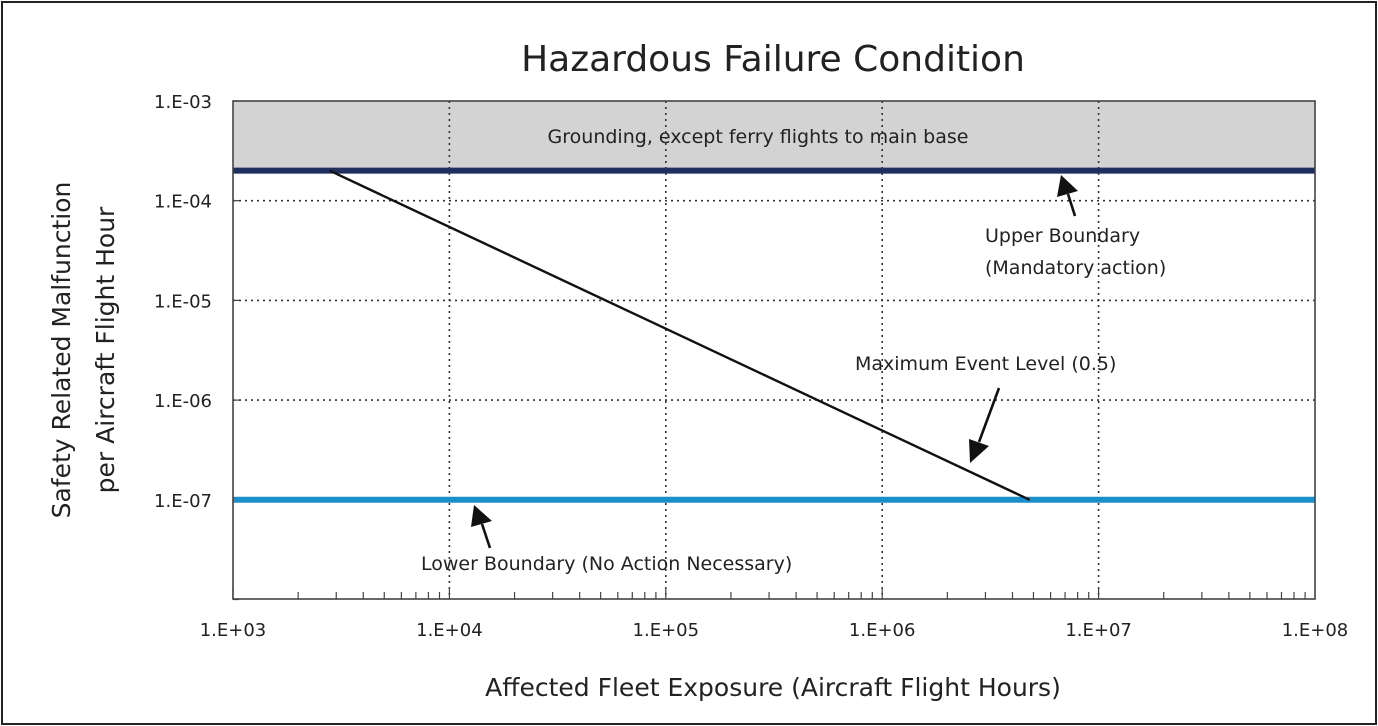 The image size is (1378, 726). I want to click on max-event-level-arrow, so click(985, 425).